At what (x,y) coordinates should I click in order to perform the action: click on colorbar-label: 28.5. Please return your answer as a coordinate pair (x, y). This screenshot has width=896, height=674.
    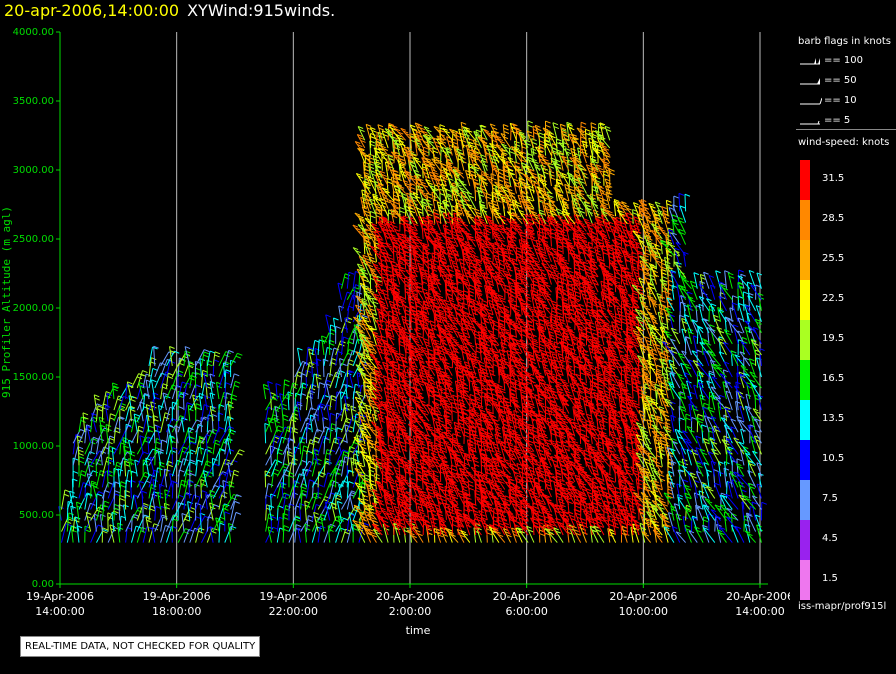
    Looking at the image, I should click on (833, 218).